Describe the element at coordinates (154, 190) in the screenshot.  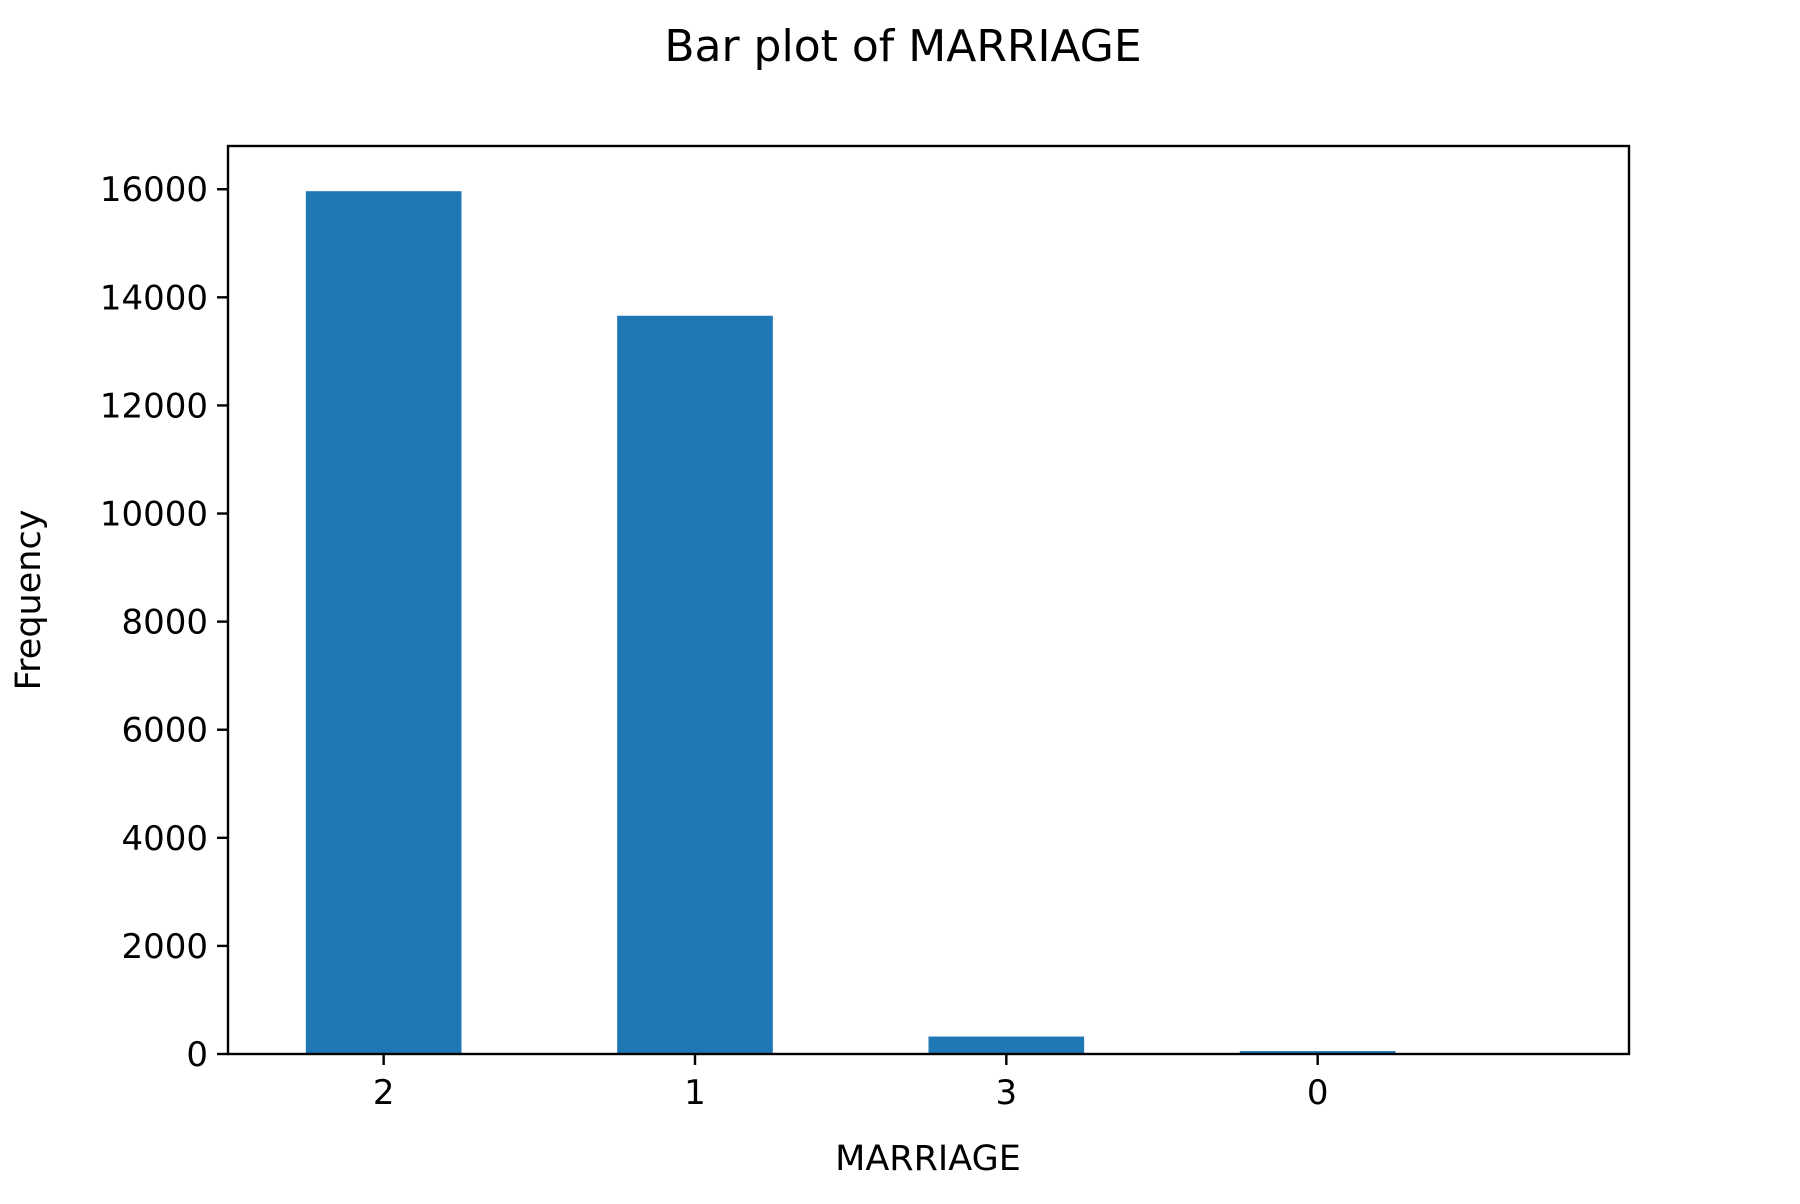
I see `y-tick-label: 16000` at that location.